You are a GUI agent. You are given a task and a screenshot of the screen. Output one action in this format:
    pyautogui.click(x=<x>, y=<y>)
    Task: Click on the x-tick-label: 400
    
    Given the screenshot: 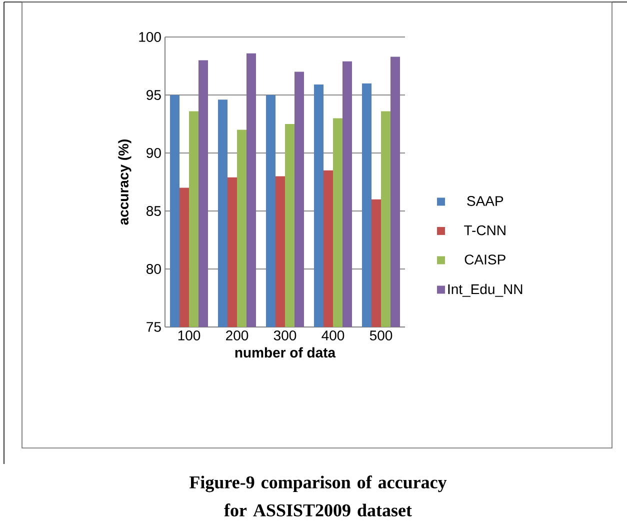 What is the action you would take?
    pyautogui.click(x=333, y=335)
    